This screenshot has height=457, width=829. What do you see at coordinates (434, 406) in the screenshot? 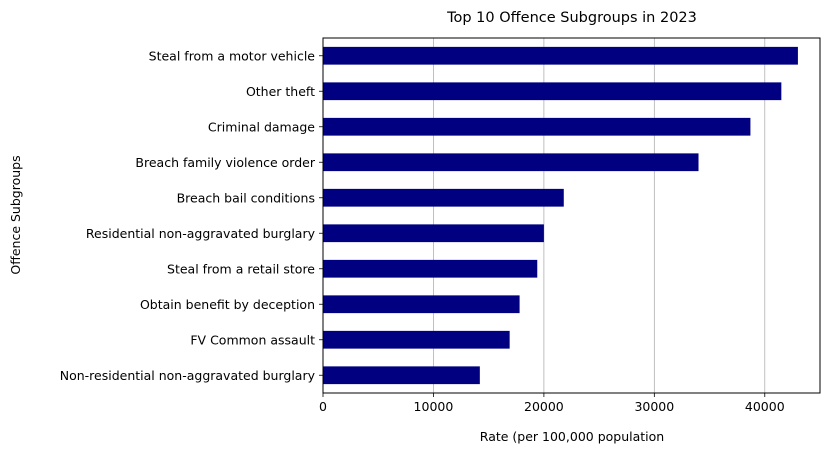
I see `x-tick-label: 10000` at bounding box center [434, 406].